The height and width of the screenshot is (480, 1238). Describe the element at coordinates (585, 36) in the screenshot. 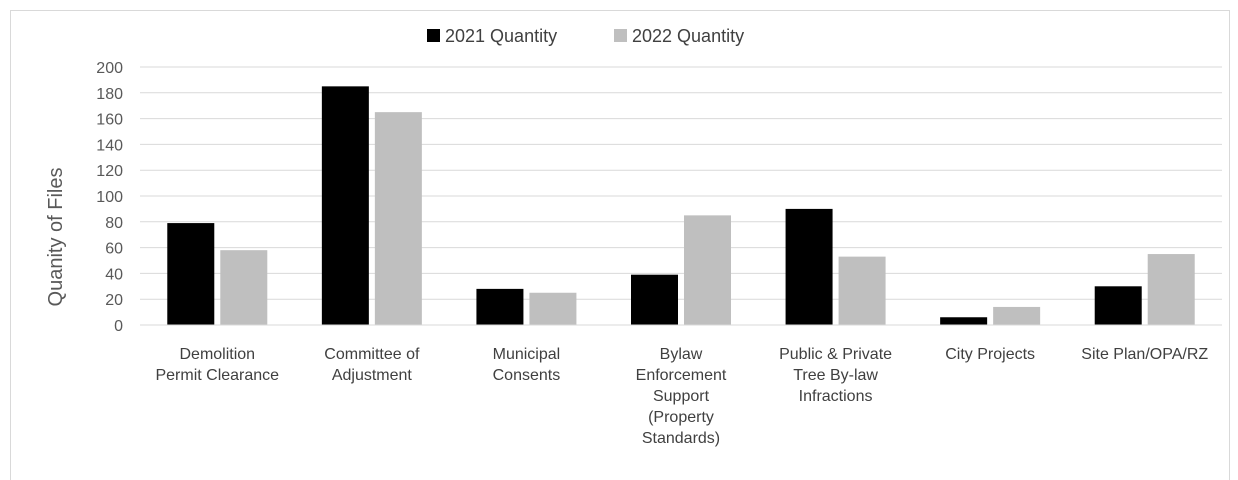

I see `legend: 2021 Quantity 2022 Quantity` at that location.